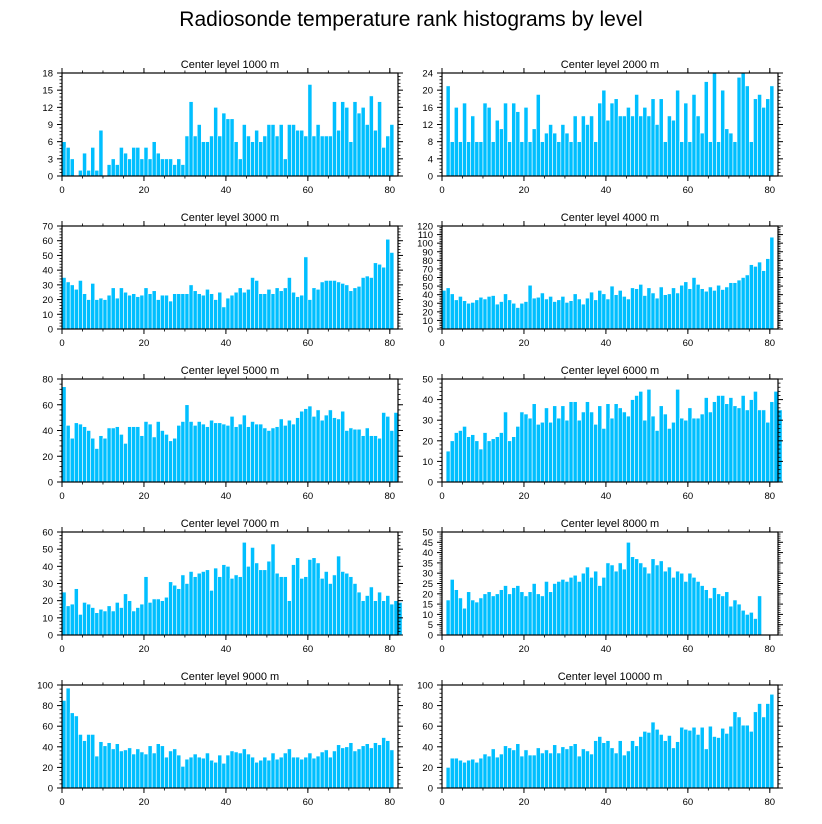 The image size is (822, 824). I want to click on panel-title: Center level 4000 m, so click(610, 218).